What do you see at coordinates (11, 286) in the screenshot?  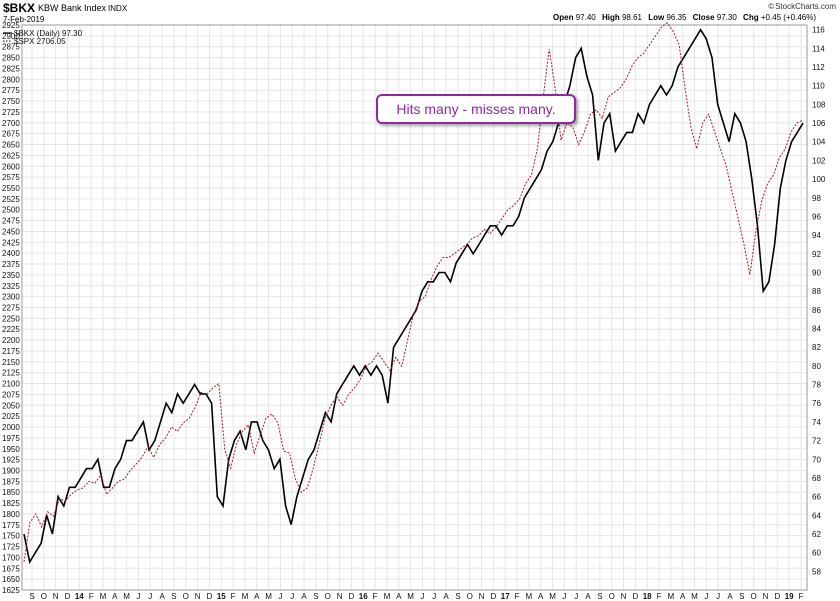 I see `left-tick-label: 2325` at bounding box center [11, 286].